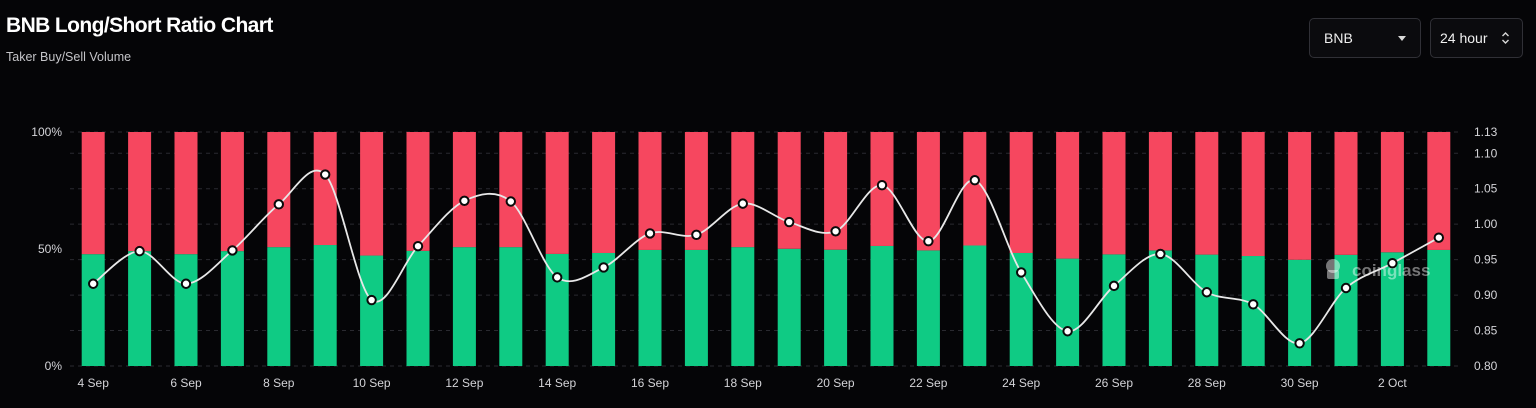 This screenshot has width=1536, height=408. Describe the element at coordinates (1300, 383) in the screenshot. I see `x-axis-tick-label: 30 Sep` at that location.